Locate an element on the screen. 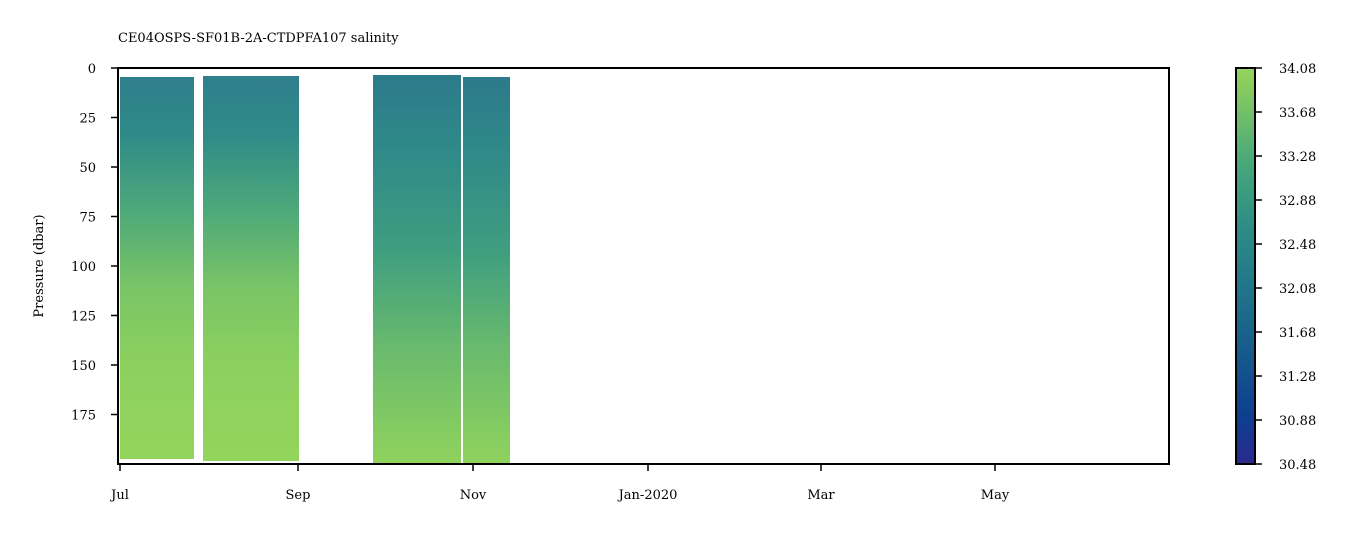 The width and height of the screenshot is (1355, 534). y-tick-label: 25 is located at coordinates (87, 119).